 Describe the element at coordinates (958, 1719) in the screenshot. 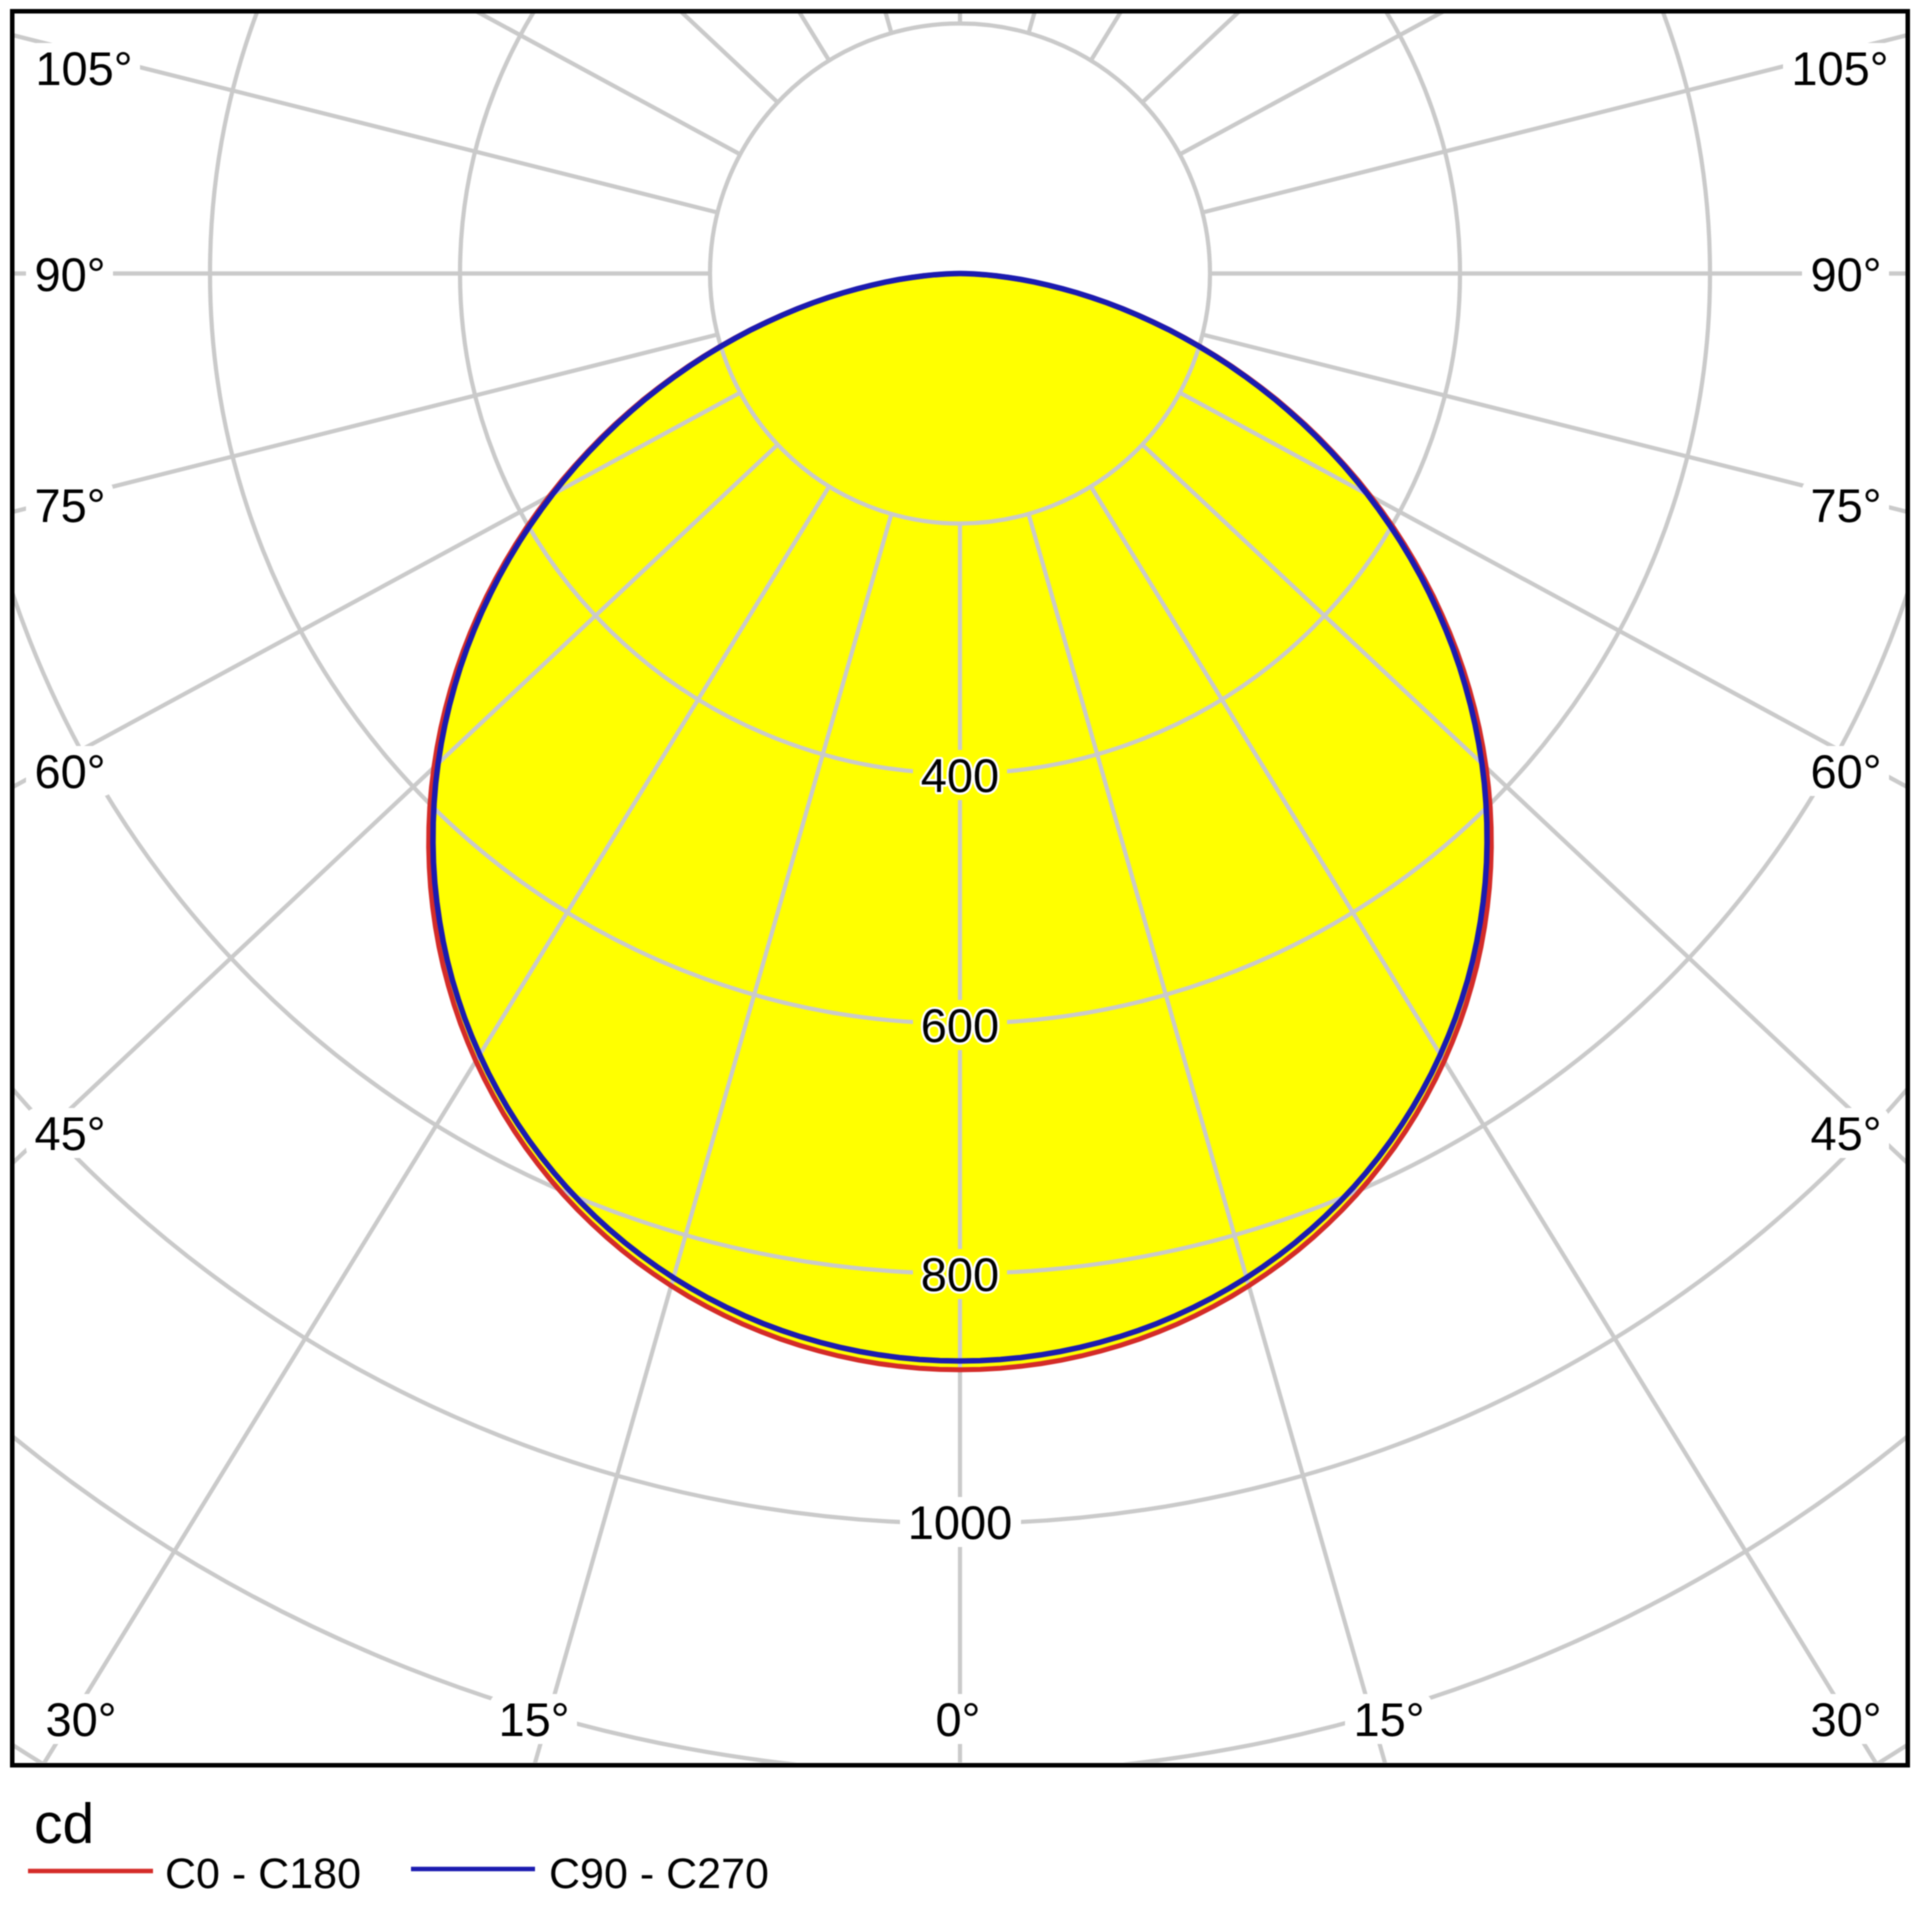

I see `svg-text: 0°` at that location.